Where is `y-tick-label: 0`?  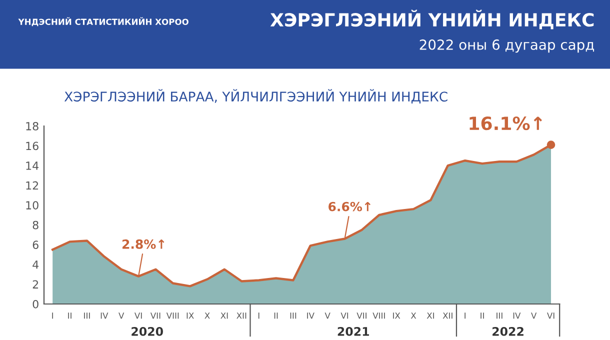 y-tick-label: 0 is located at coordinates (35, 304).